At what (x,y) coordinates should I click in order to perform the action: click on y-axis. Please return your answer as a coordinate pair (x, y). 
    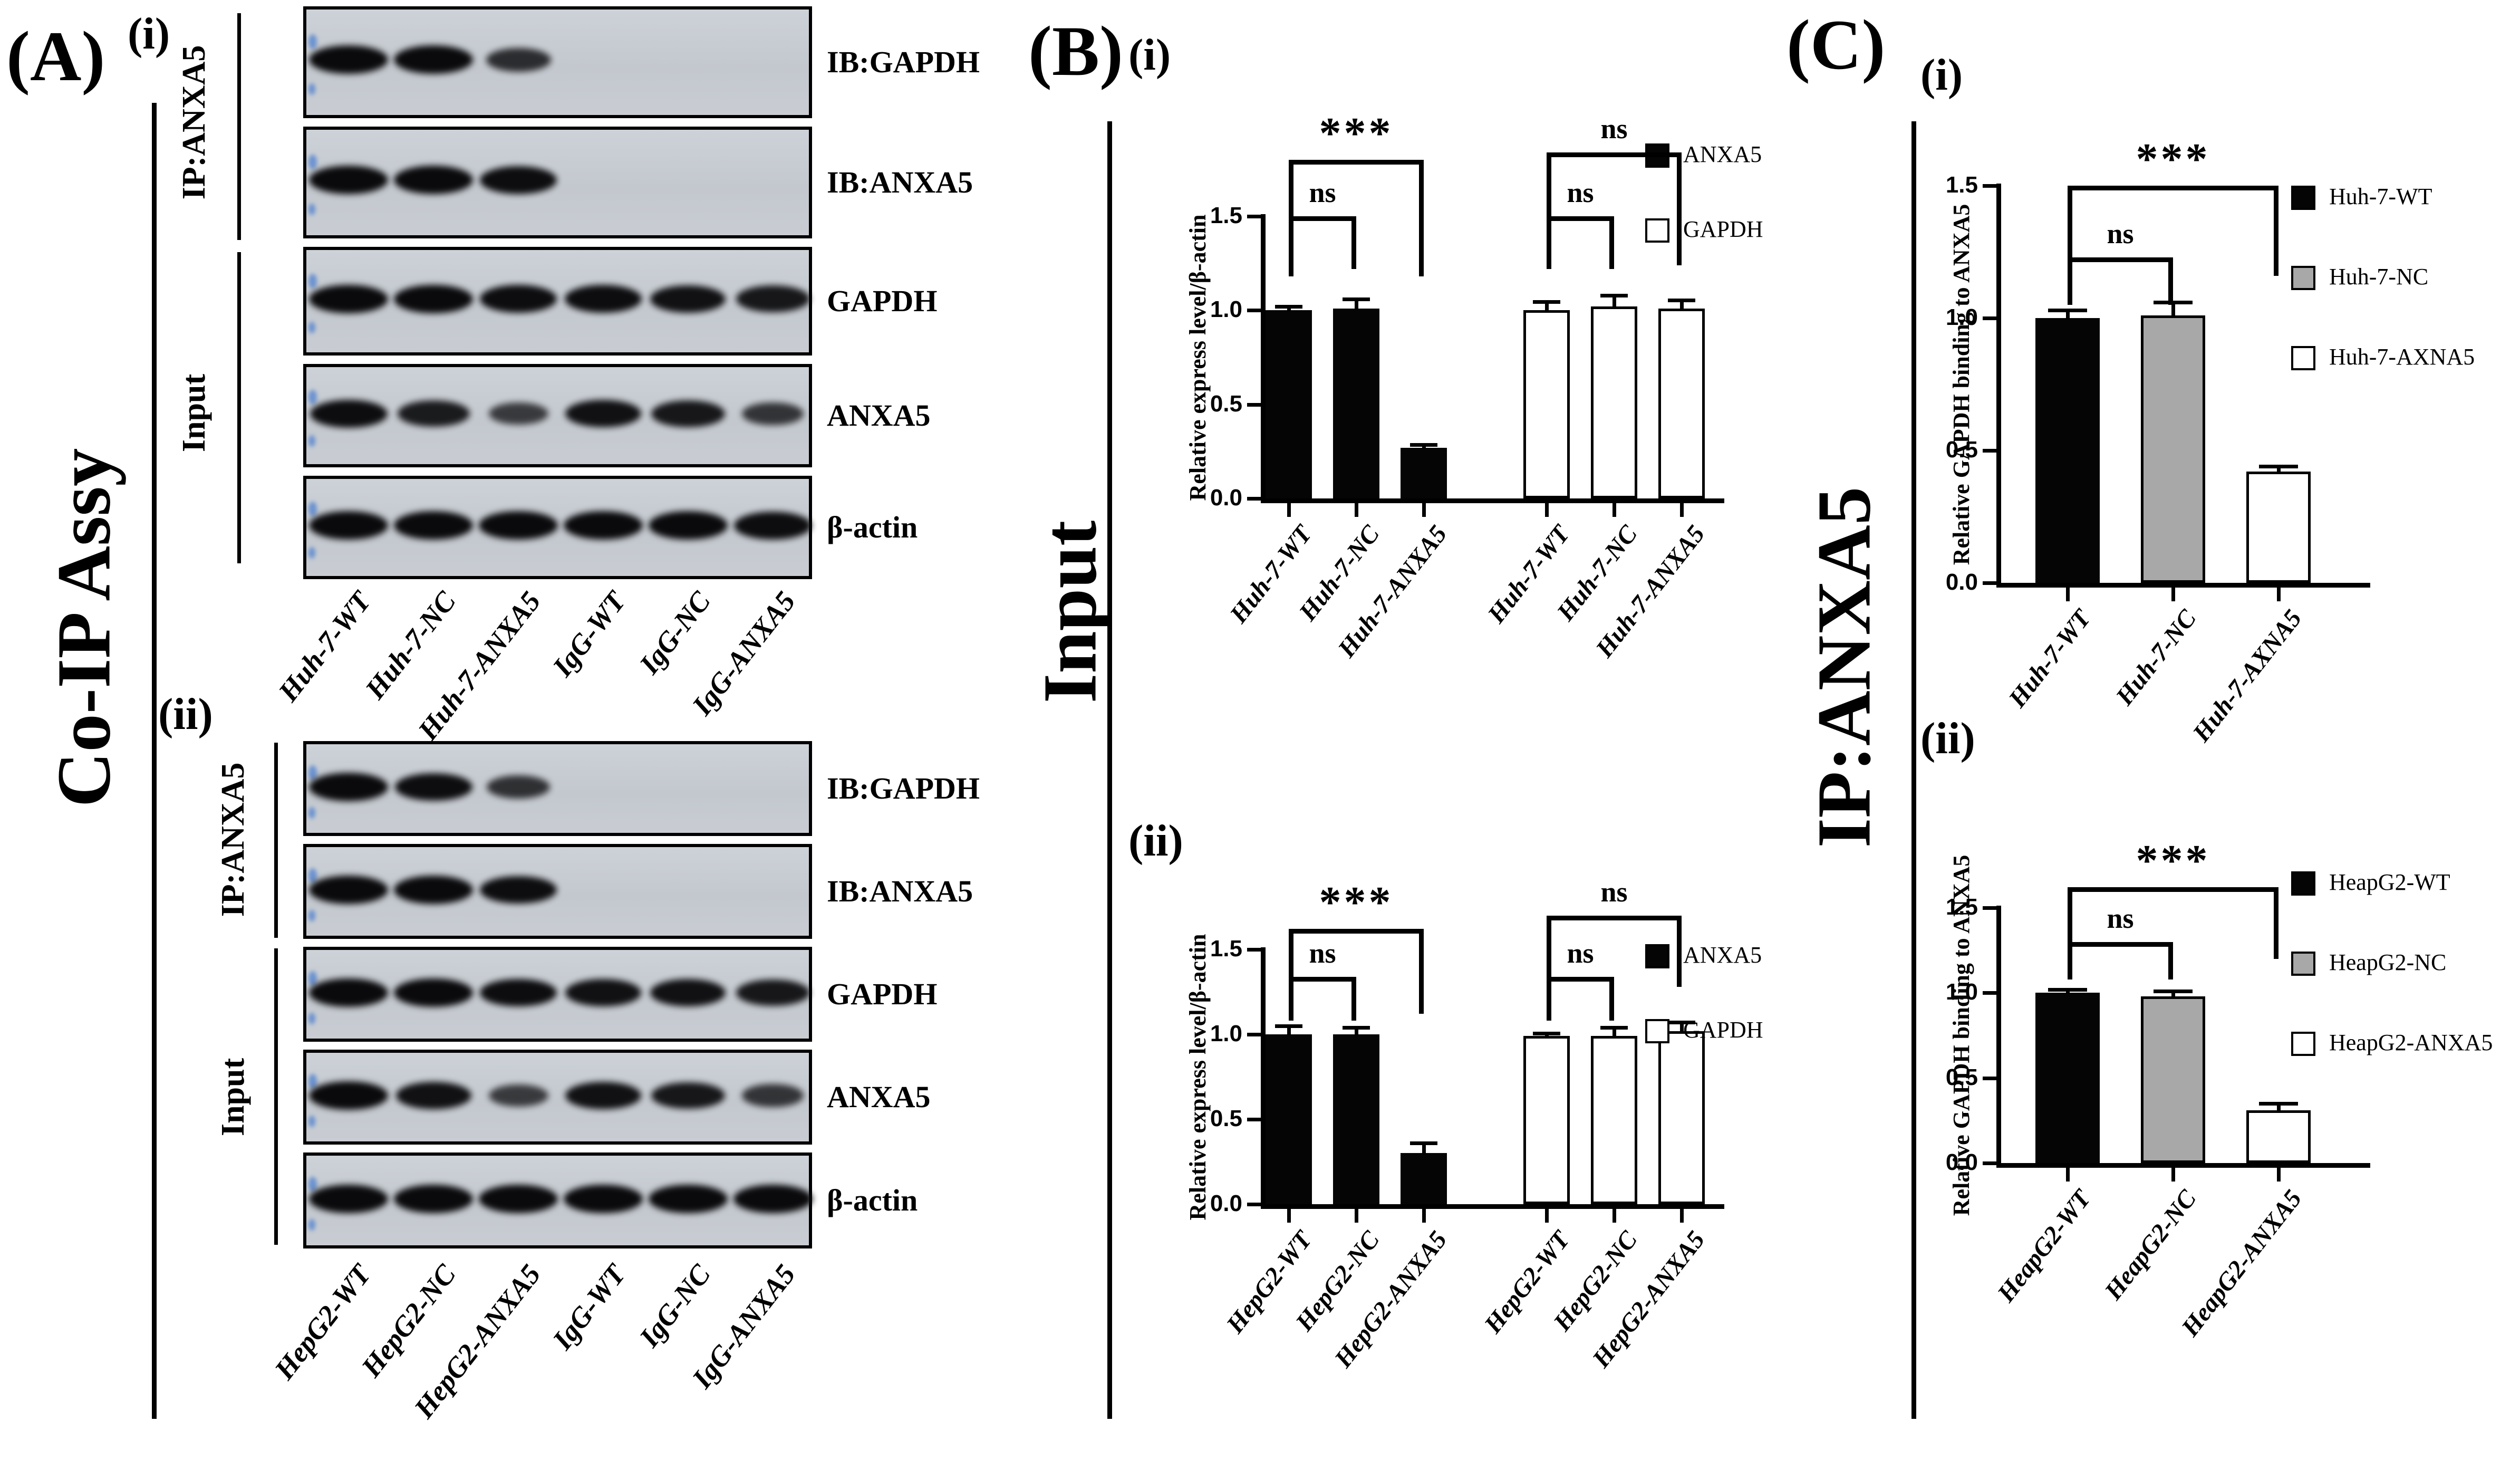
    Looking at the image, I should click on (1263, 358).